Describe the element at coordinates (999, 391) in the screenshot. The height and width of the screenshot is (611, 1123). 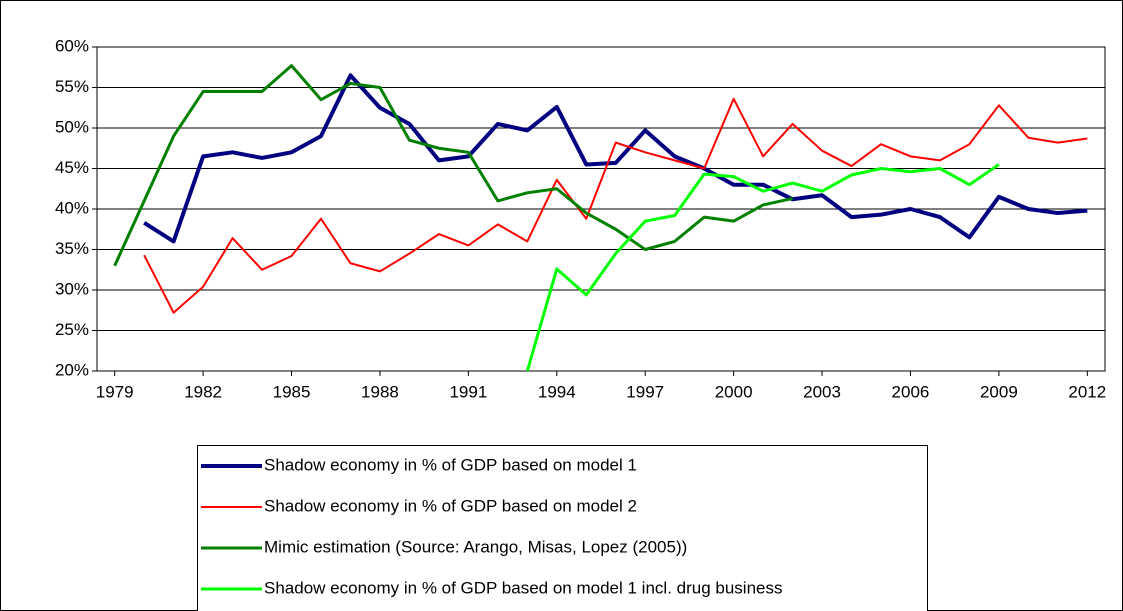
I see `x-tick-label: 2009` at that location.